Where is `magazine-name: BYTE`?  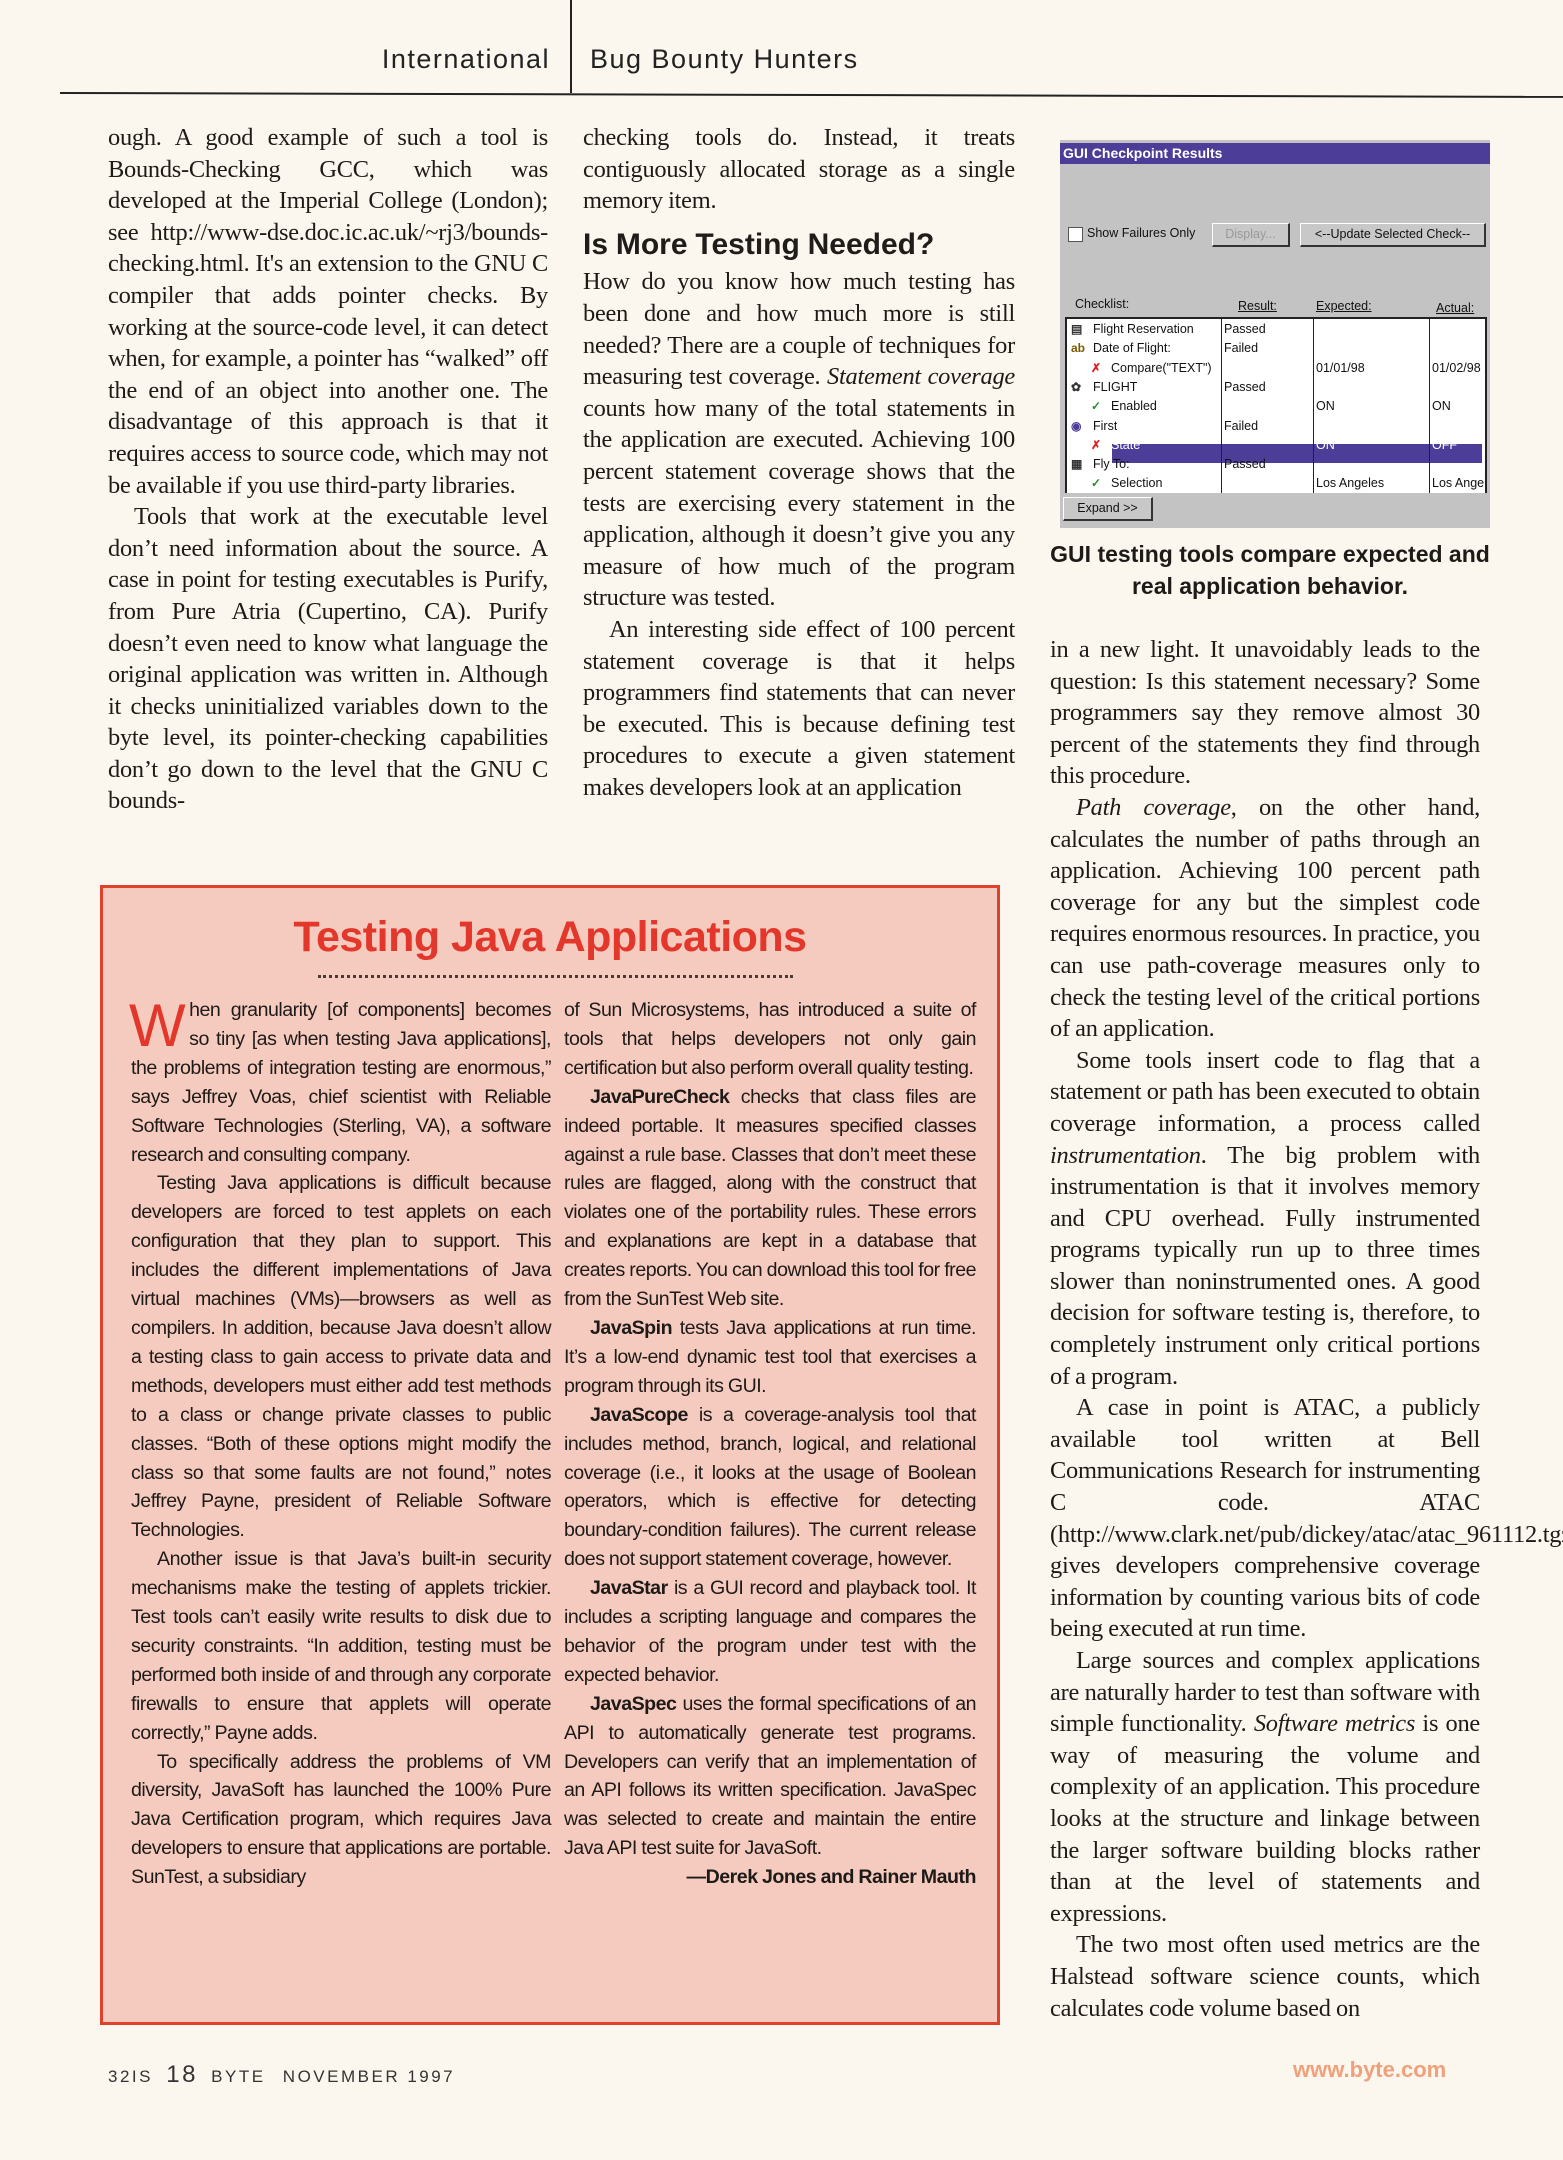
magazine-name: BYTE is located at coordinates (238, 2076).